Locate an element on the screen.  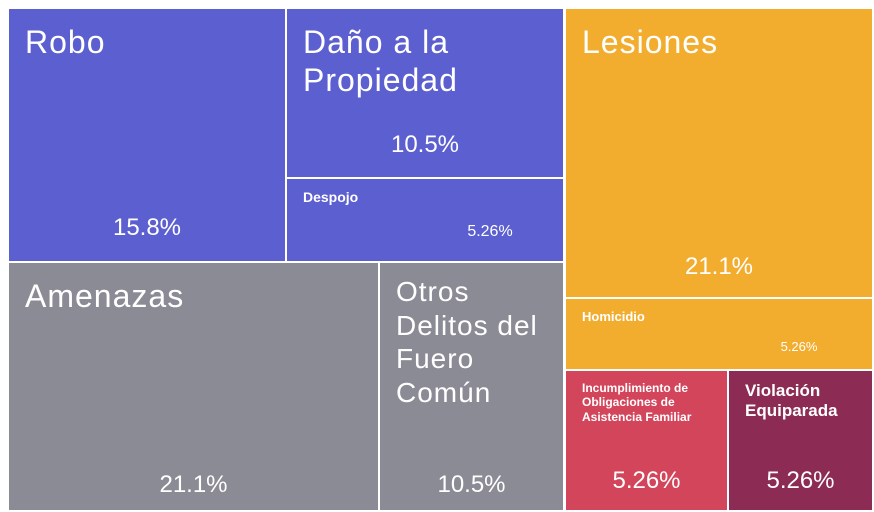
tile: Daño a la Propiedad 10.5% is located at coordinates (425, 93).